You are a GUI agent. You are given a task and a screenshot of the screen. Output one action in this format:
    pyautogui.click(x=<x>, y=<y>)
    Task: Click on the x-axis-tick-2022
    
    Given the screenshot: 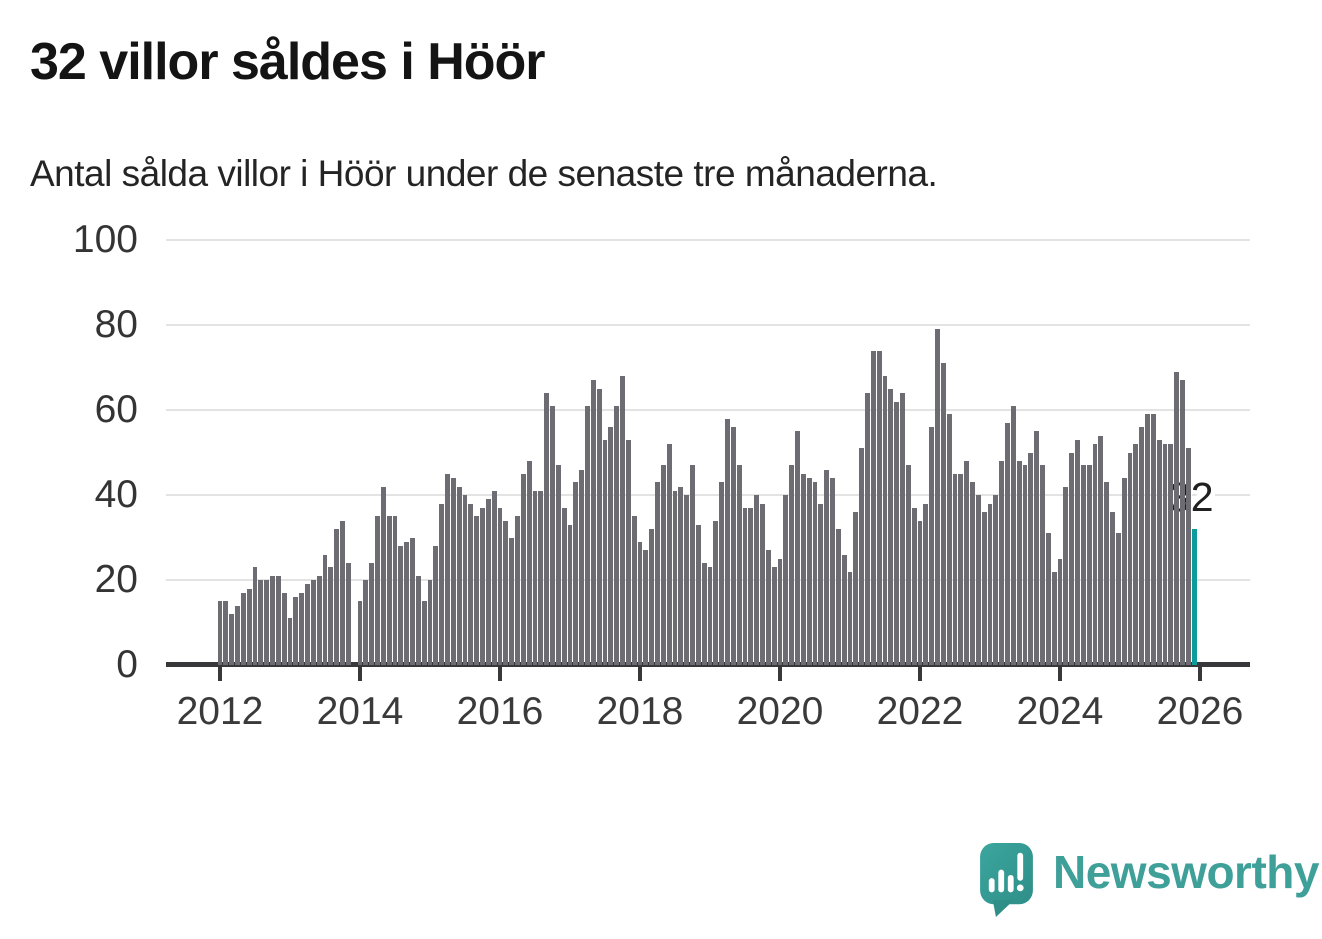 What is the action you would take?
    pyautogui.click(x=920, y=674)
    